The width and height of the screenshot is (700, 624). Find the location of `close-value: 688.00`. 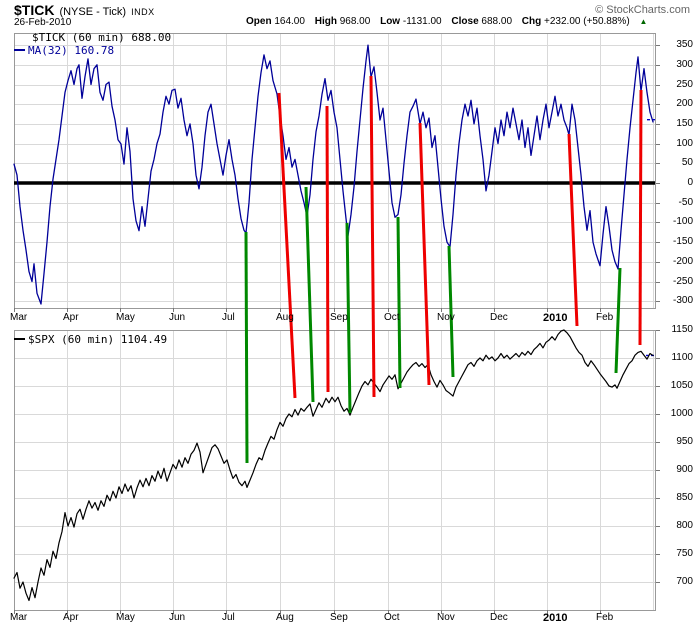

close-value: 688.00 is located at coordinates (497, 21).